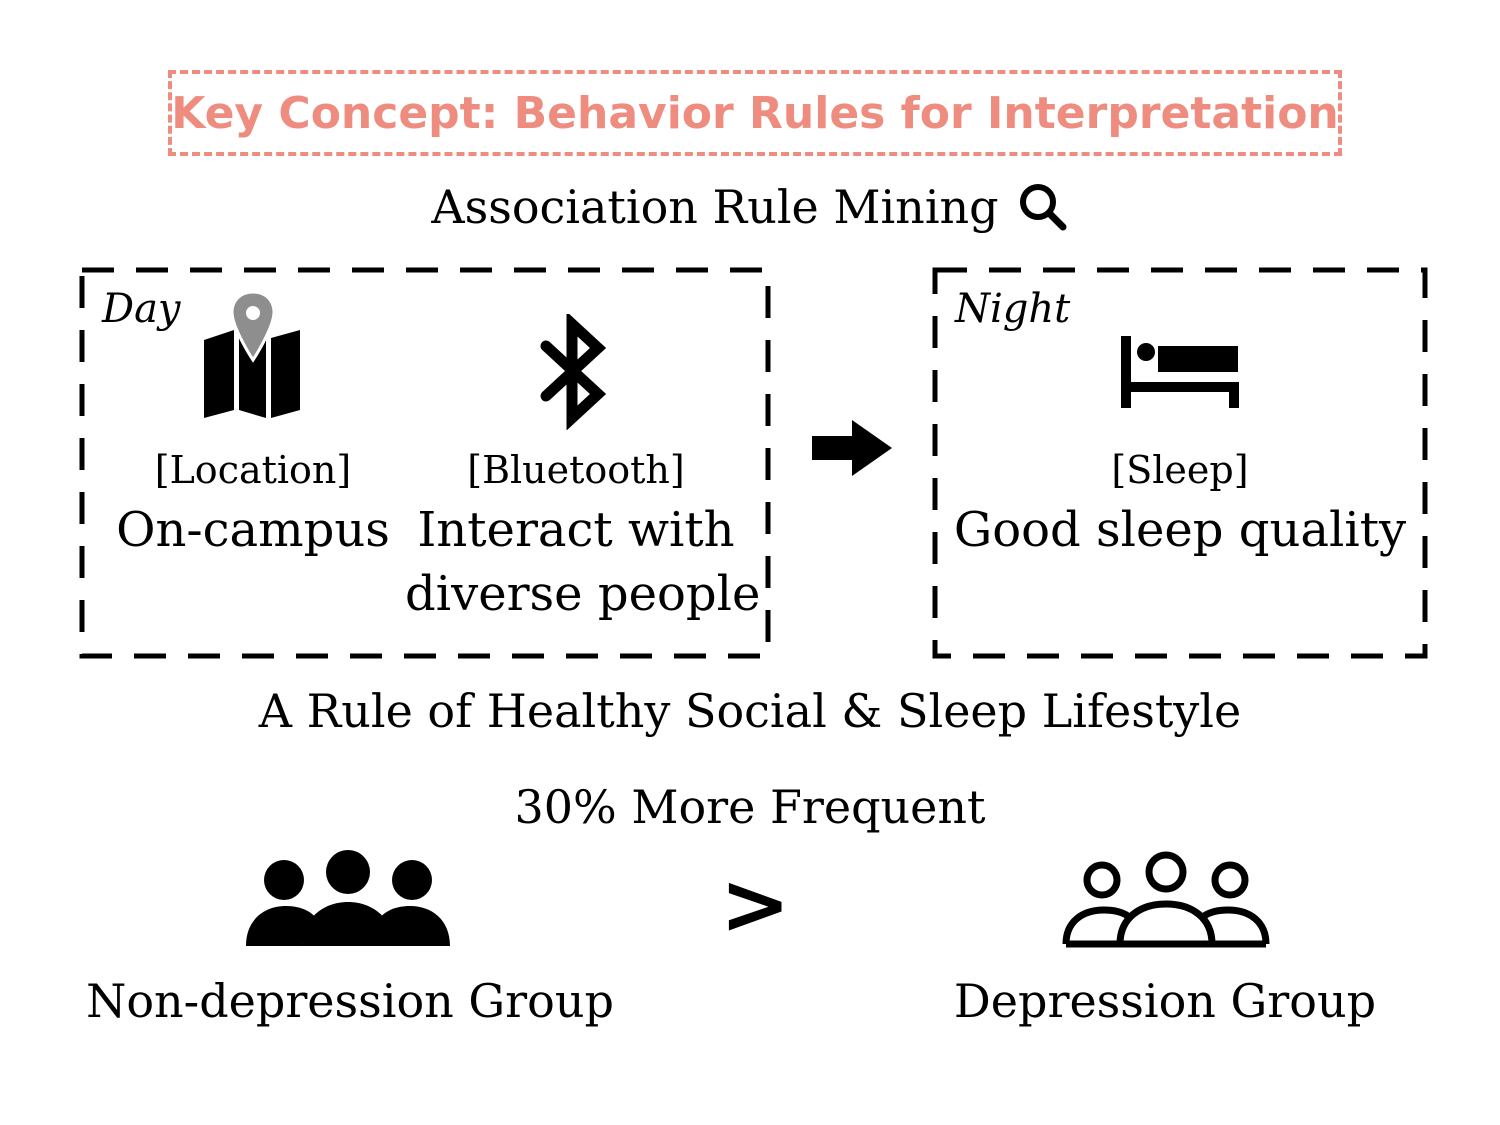  Describe the element at coordinates (576, 470) in the screenshot. I see `bluetooth-category: [Bluetooth]` at that location.